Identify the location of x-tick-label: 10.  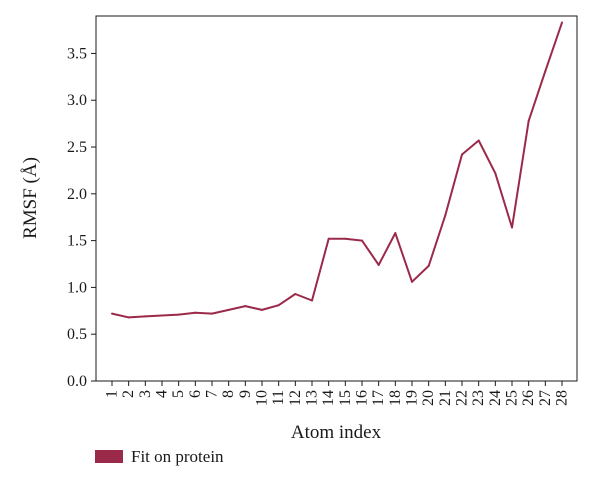
(262, 398).